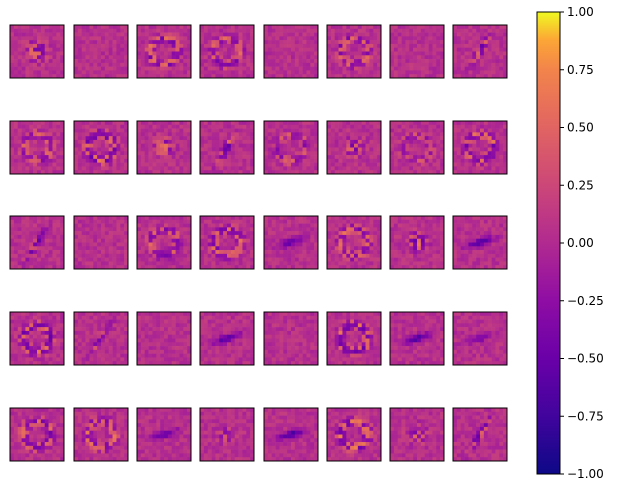 This screenshot has width=622, height=490. I want to click on weight-panel-r4-c6, so click(417, 434).